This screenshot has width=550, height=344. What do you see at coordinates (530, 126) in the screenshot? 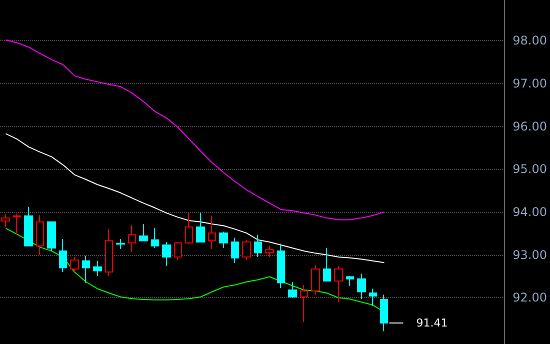
I see `y-tick-label: 96.00` at bounding box center [530, 126].